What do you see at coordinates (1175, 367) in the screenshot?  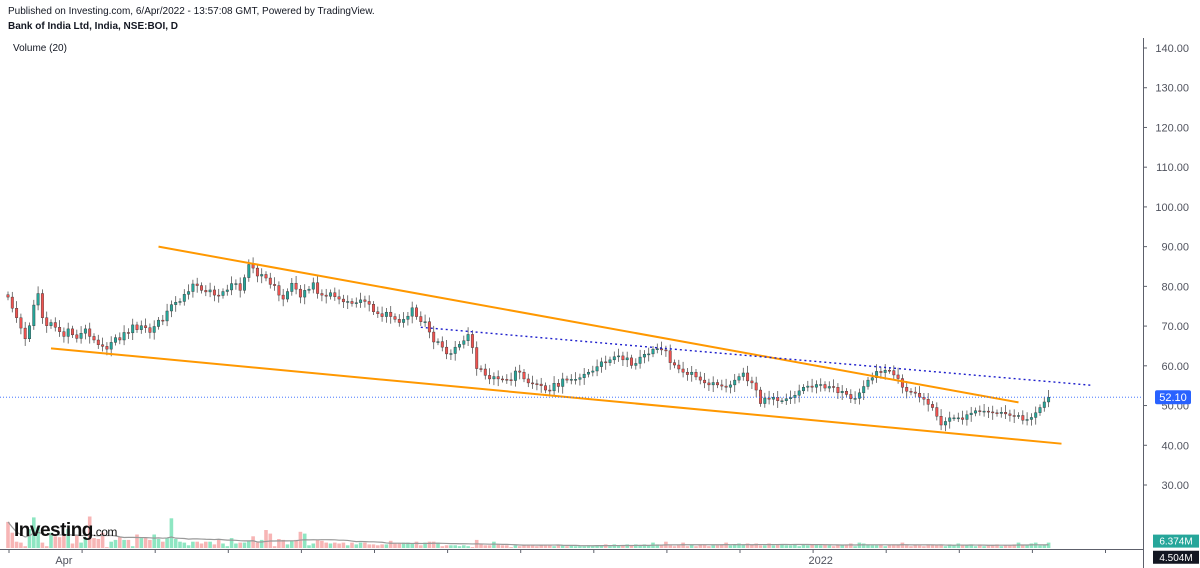 I see `price-tick-label: 60.00` at bounding box center [1175, 367].